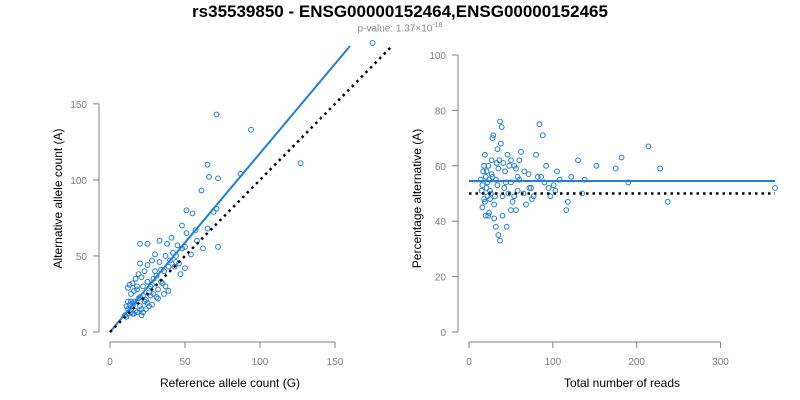 The image size is (800, 400). Describe the element at coordinates (230, 383) in the screenshot. I see `x-axis-title: Reference allele count (G)` at that location.